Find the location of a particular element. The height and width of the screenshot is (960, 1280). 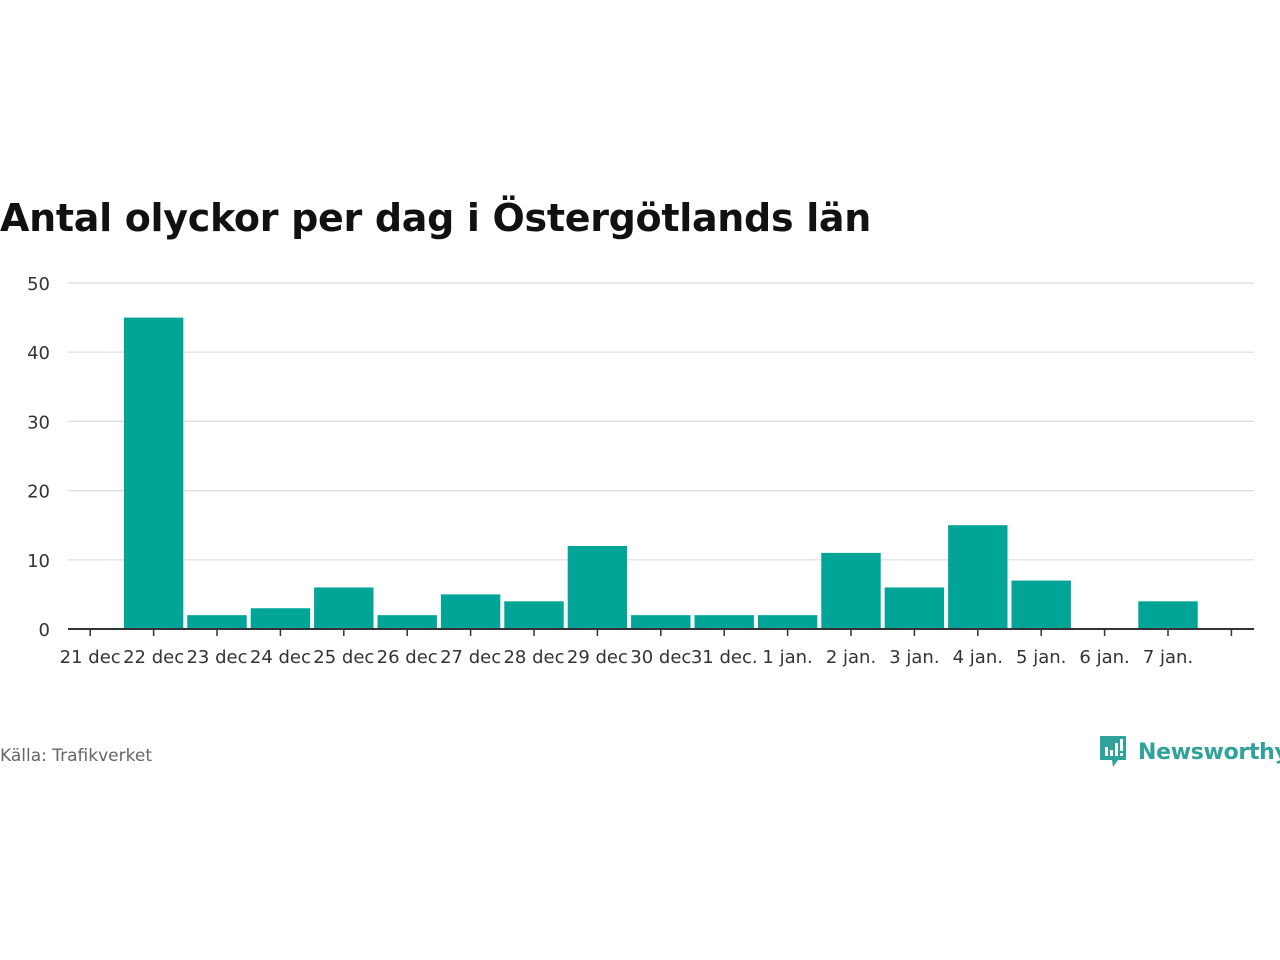

x-tick-label: 25 dec is located at coordinates (343, 657).